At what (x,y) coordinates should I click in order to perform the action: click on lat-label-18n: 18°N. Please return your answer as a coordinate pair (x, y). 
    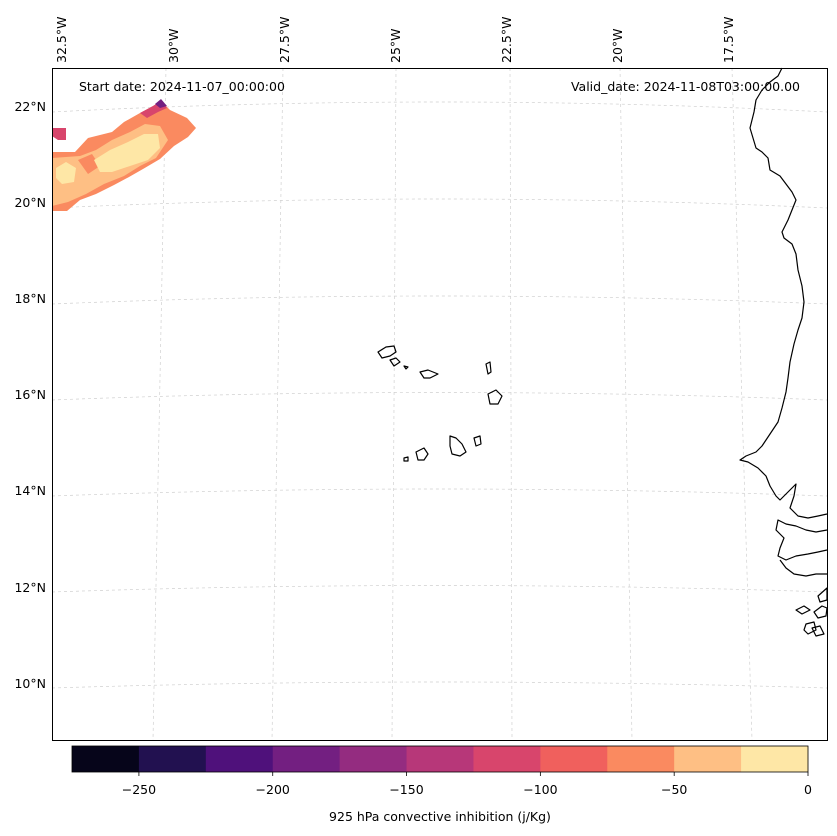
    Looking at the image, I should click on (30, 298).